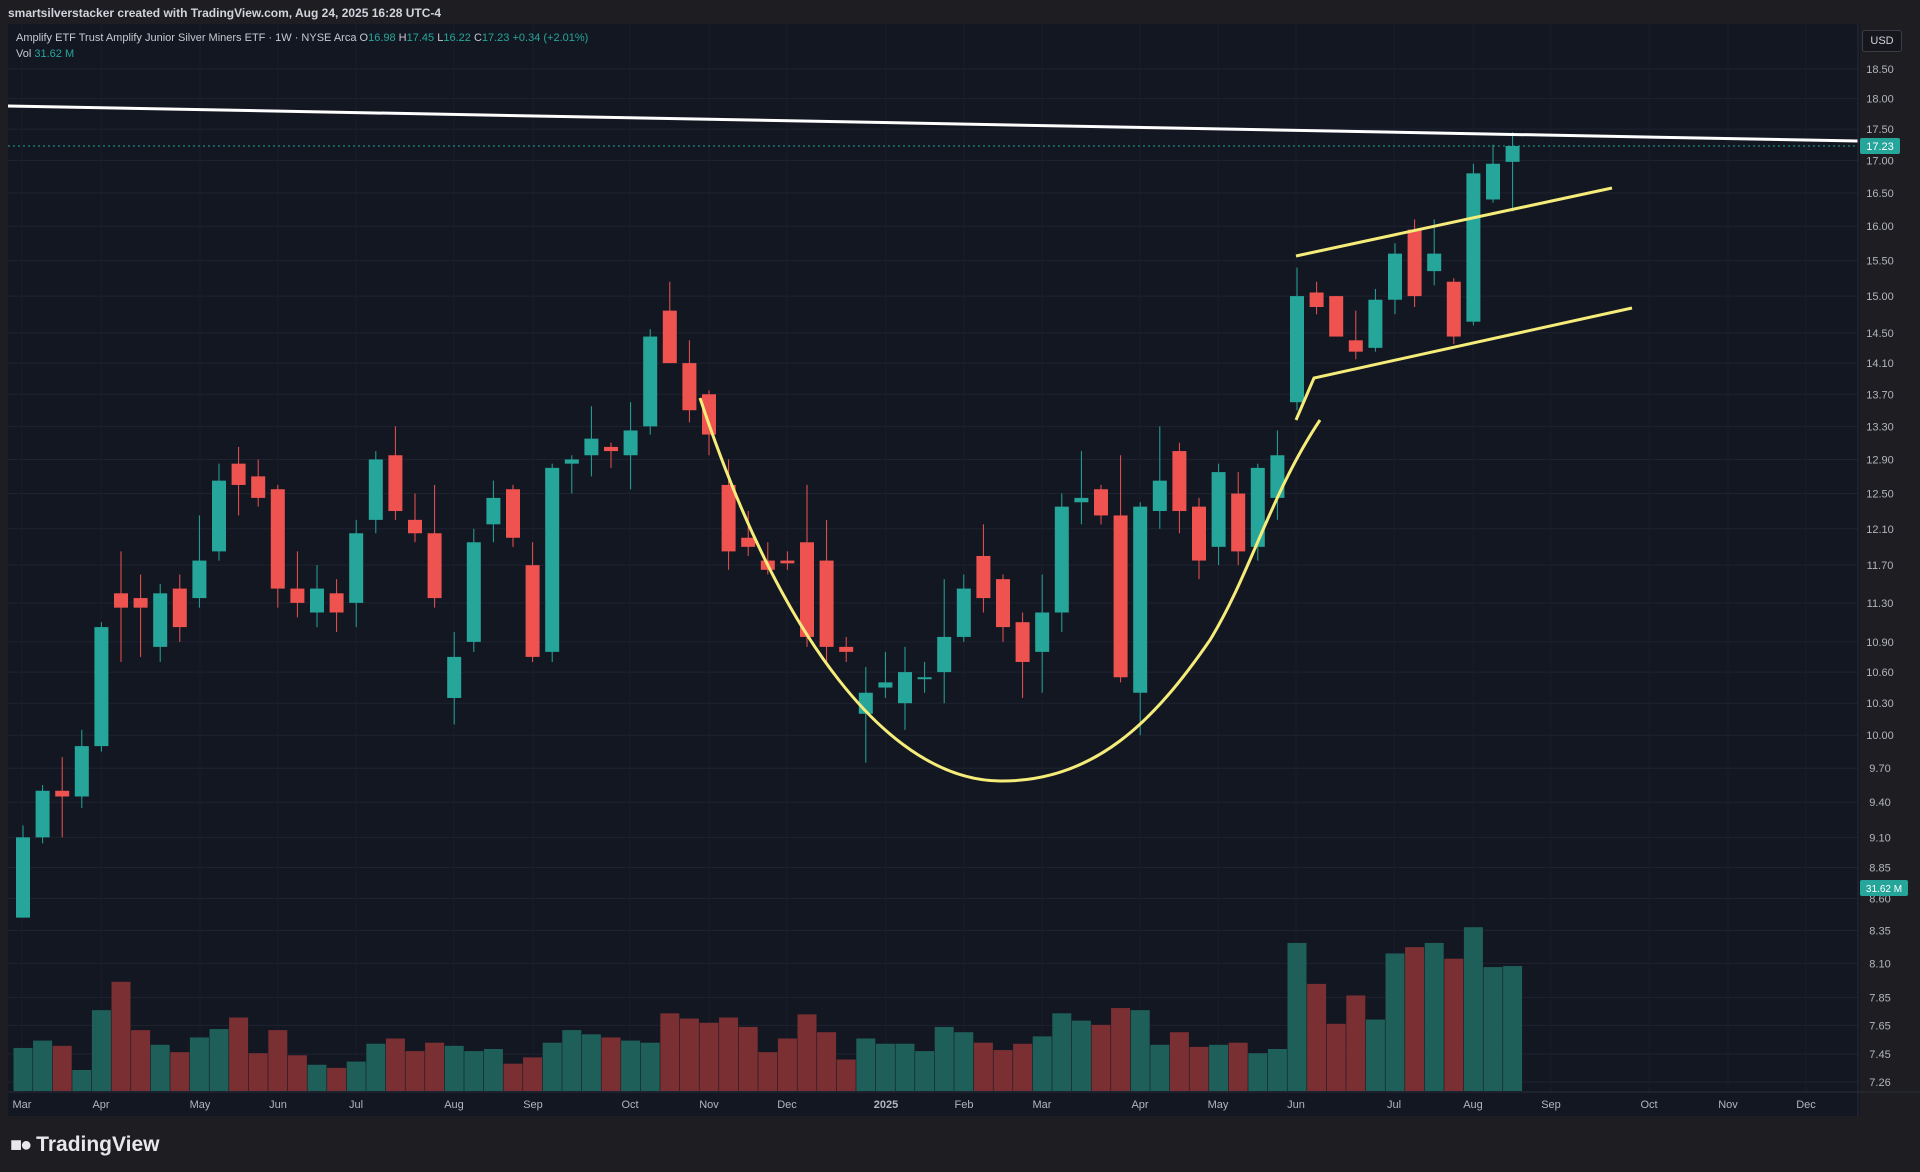 Image resolution: width=1920 pixels, height=1172 pixels. Describe the element at coordinates (886, 1105) in the screenshot. I see `time-tick-label: 2025` at that location.